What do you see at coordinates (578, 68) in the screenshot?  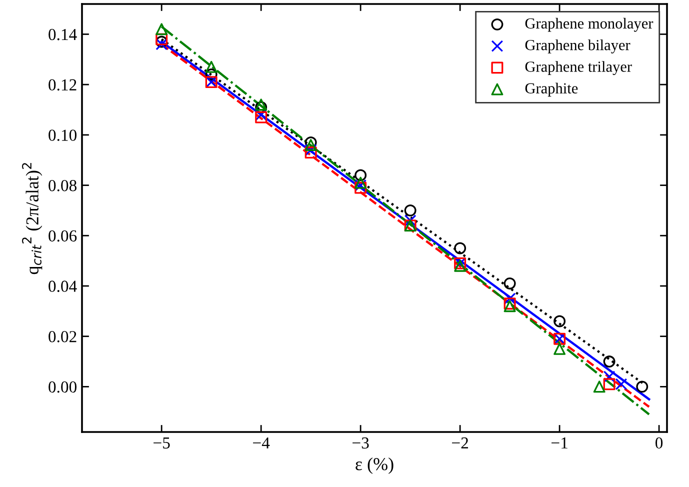 I see `legend-label: Graphene trilayer` at bounding box center [578, 68].